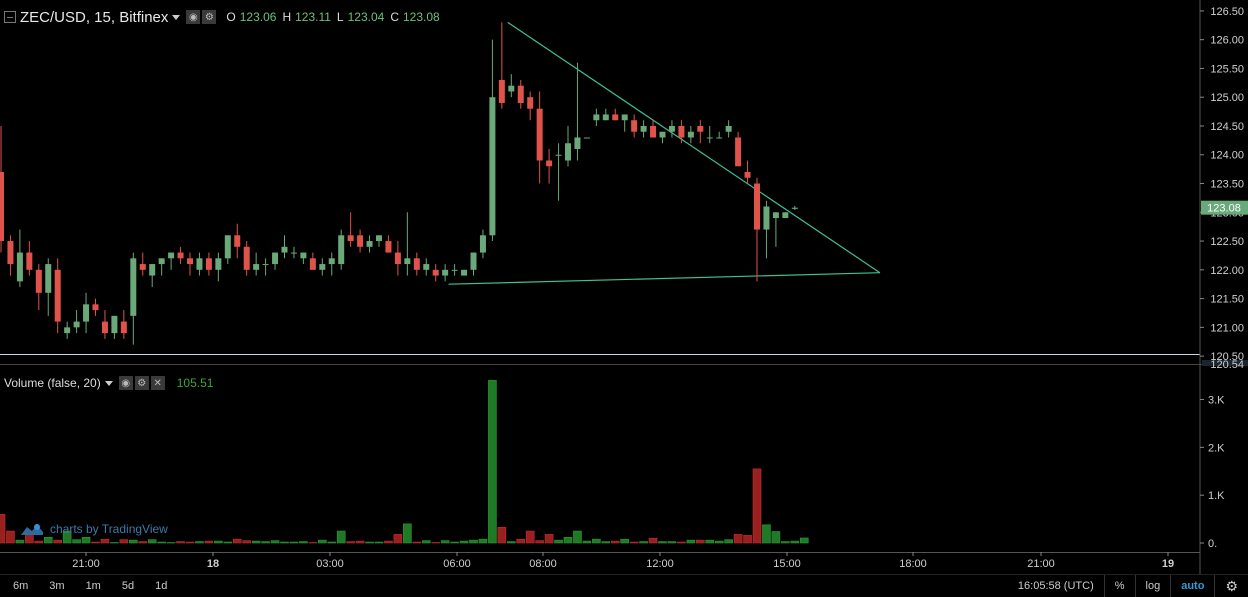 The width and height of the screenshot is (1248, 597). I want to click on watermark-text: charts by TradingView, so click(109, 529).